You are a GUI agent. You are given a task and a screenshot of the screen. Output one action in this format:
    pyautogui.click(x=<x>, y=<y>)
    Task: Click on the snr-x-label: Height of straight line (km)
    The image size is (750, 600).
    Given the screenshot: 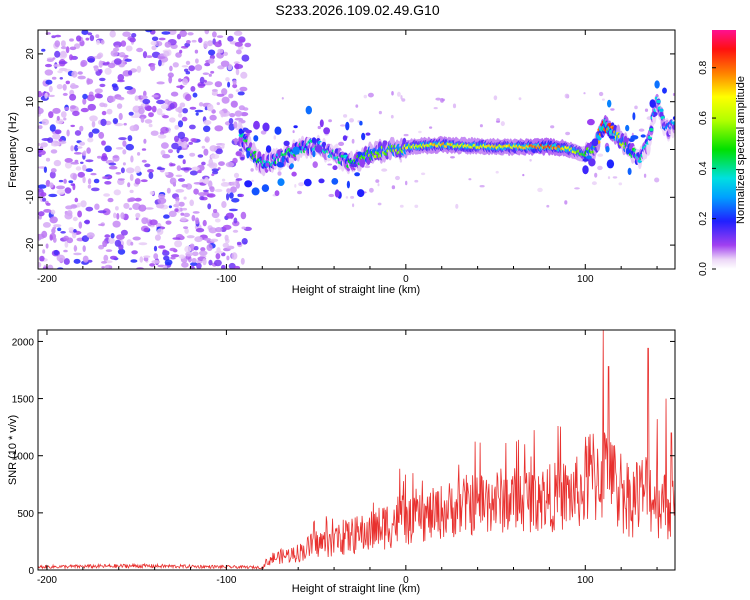 What is the action you would take?
    pyautogui.click(x=356, y=589)
    